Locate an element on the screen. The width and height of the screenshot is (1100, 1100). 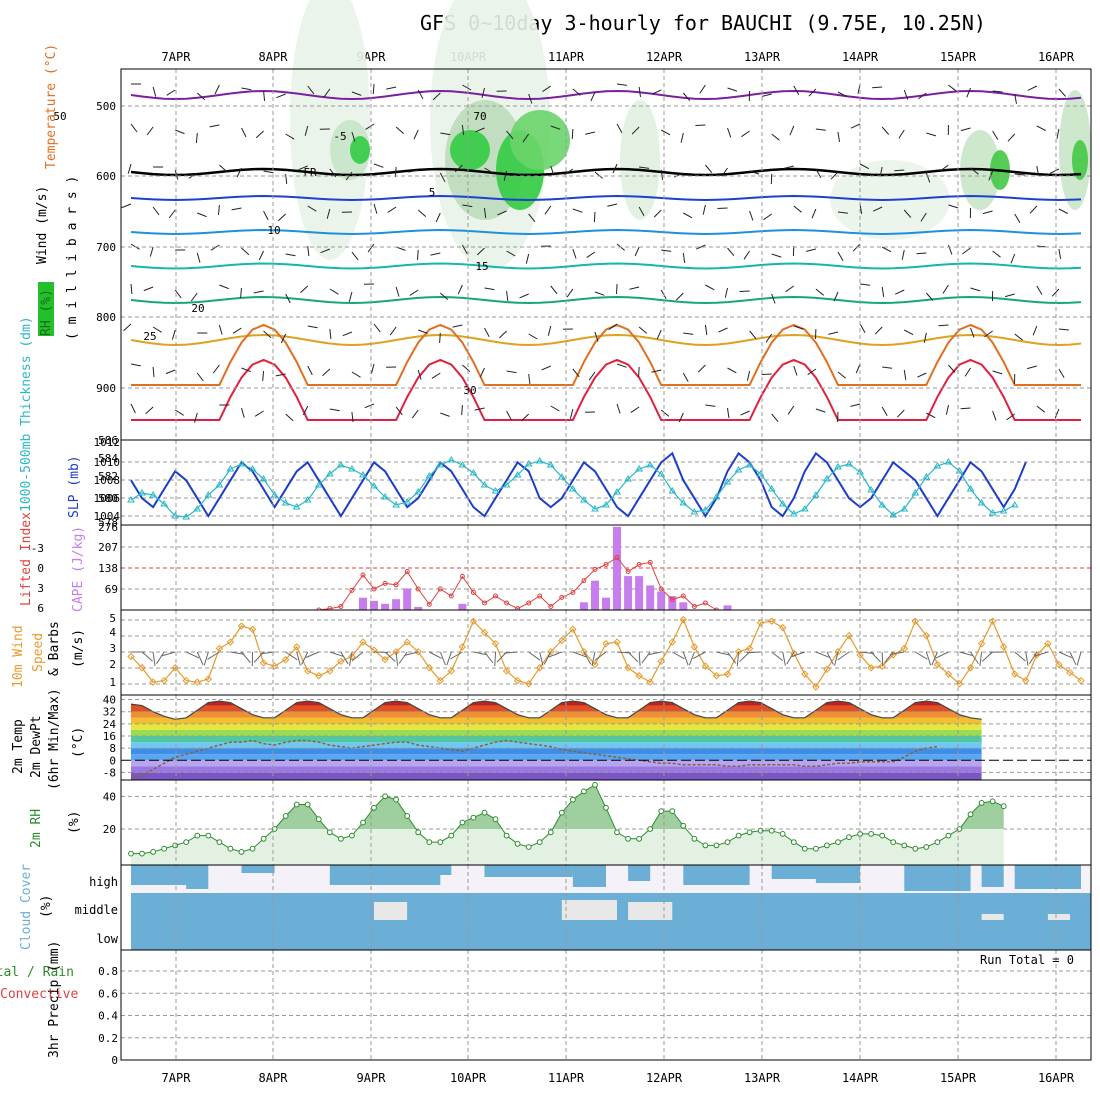
pressure-tick: 800 is located at coordinates (106, 317).